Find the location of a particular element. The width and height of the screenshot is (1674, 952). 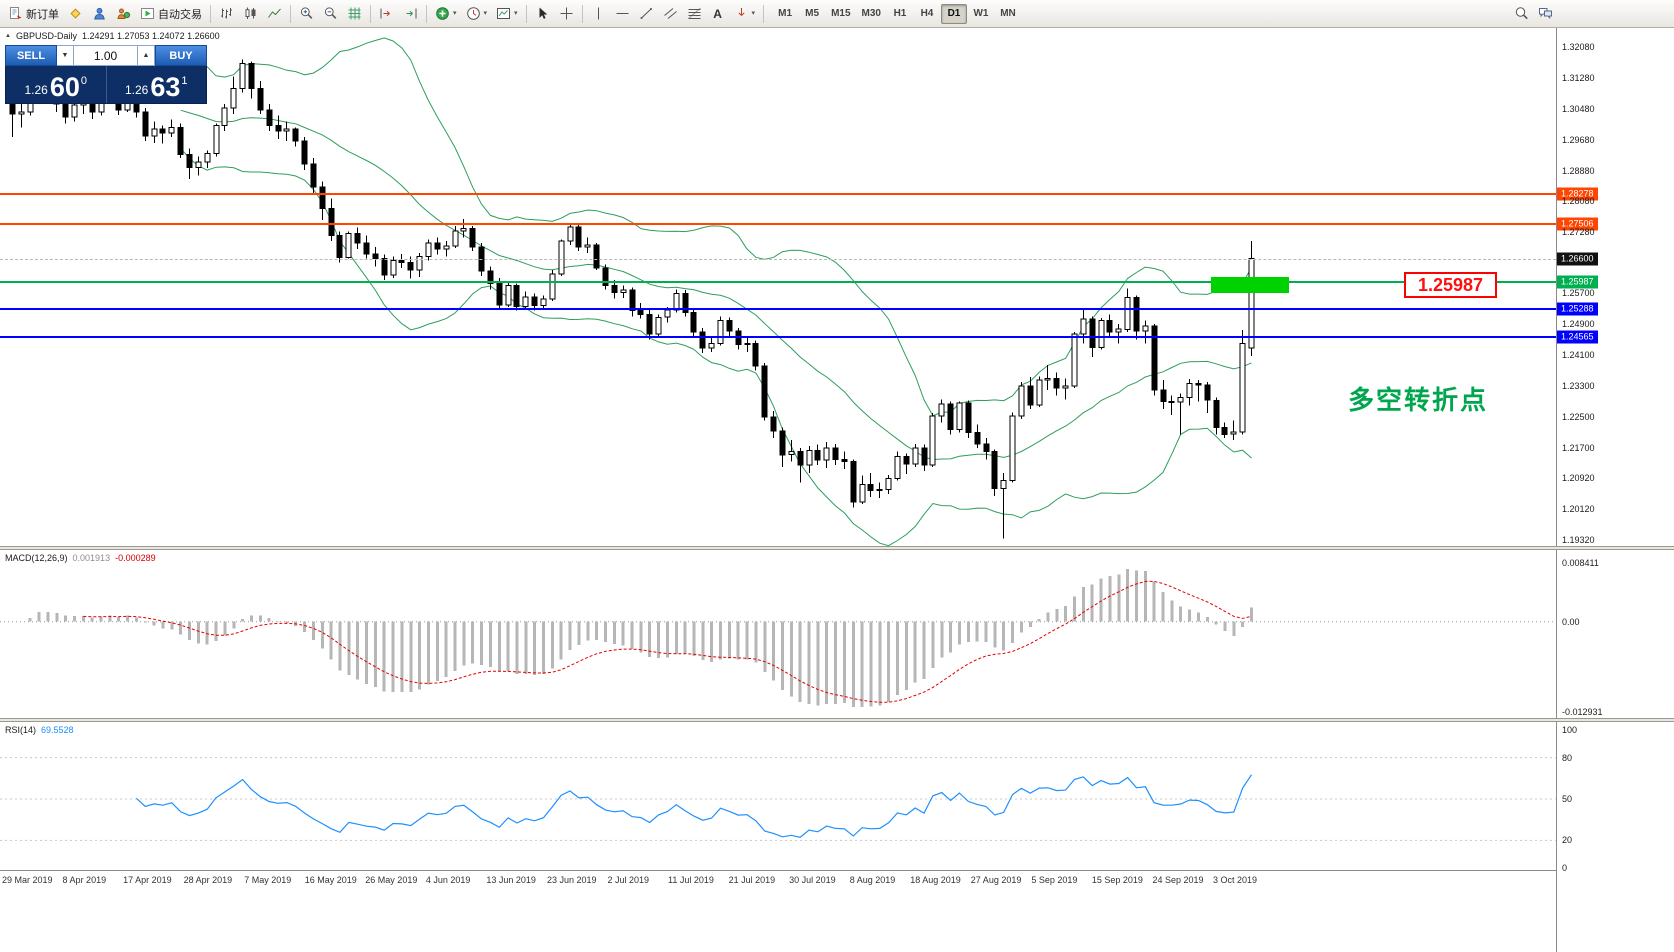

date-axis-tick: 18 Aug 2019 is located at coordinates (935, 880).